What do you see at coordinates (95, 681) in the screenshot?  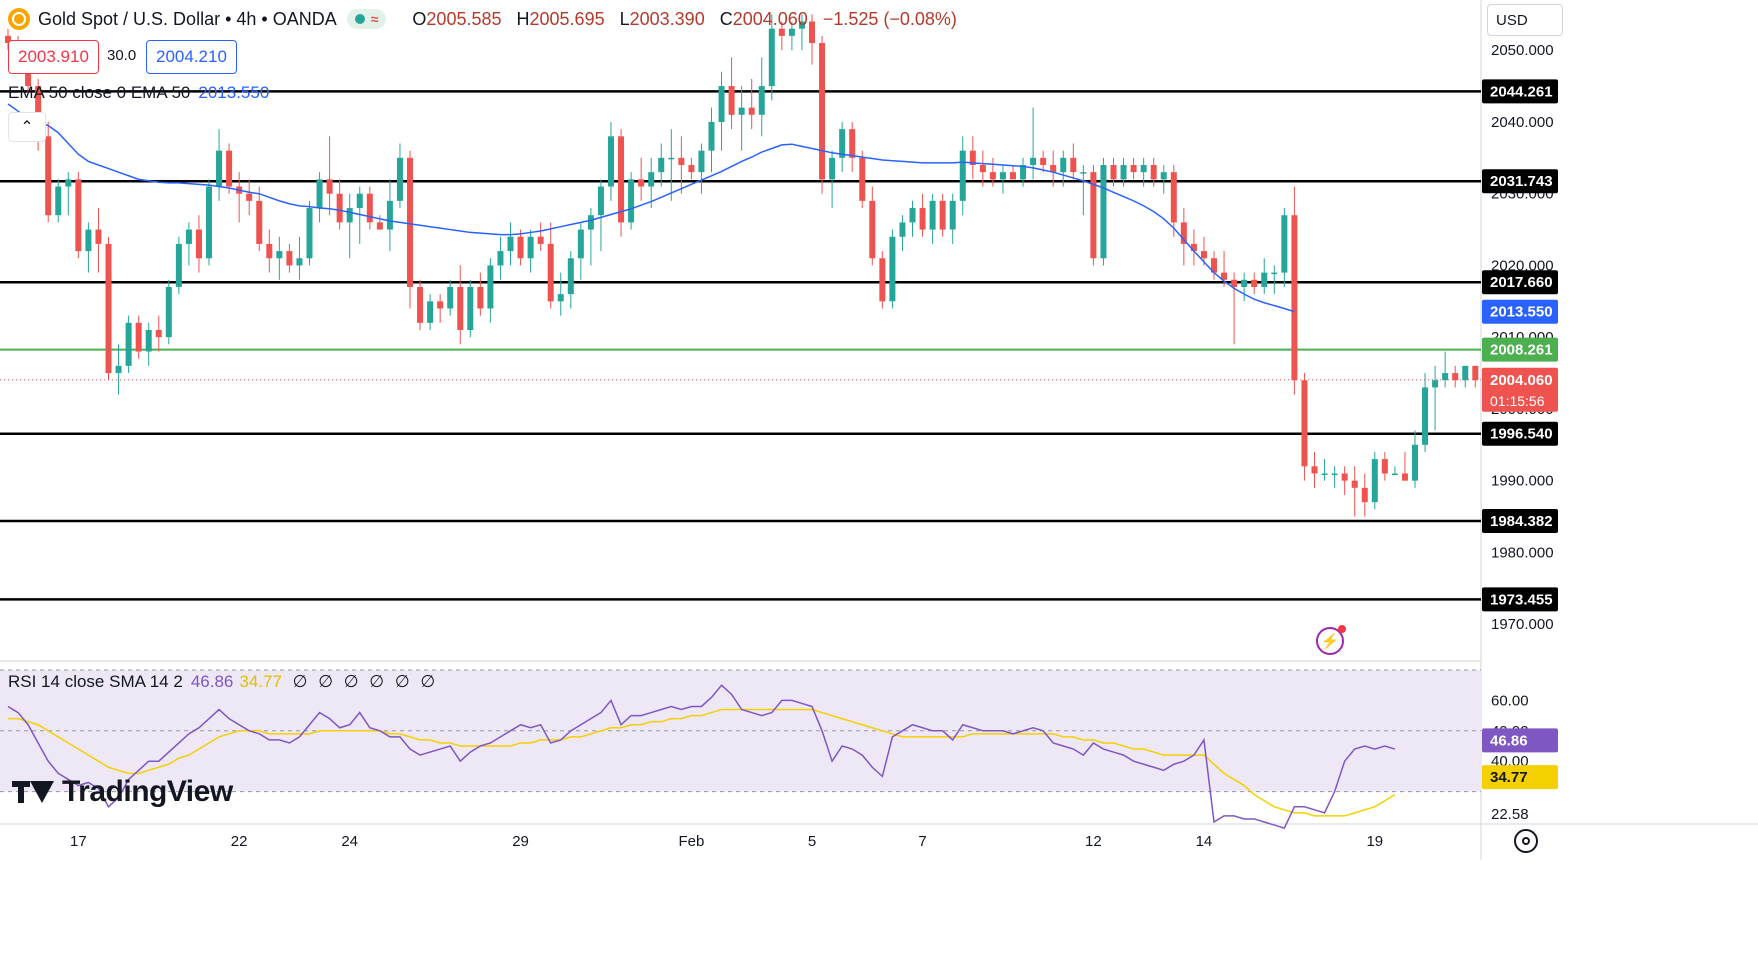 I see `rsi-legend-label: RSI 14 close SMA 14 2` at bounding box center [95, 681].